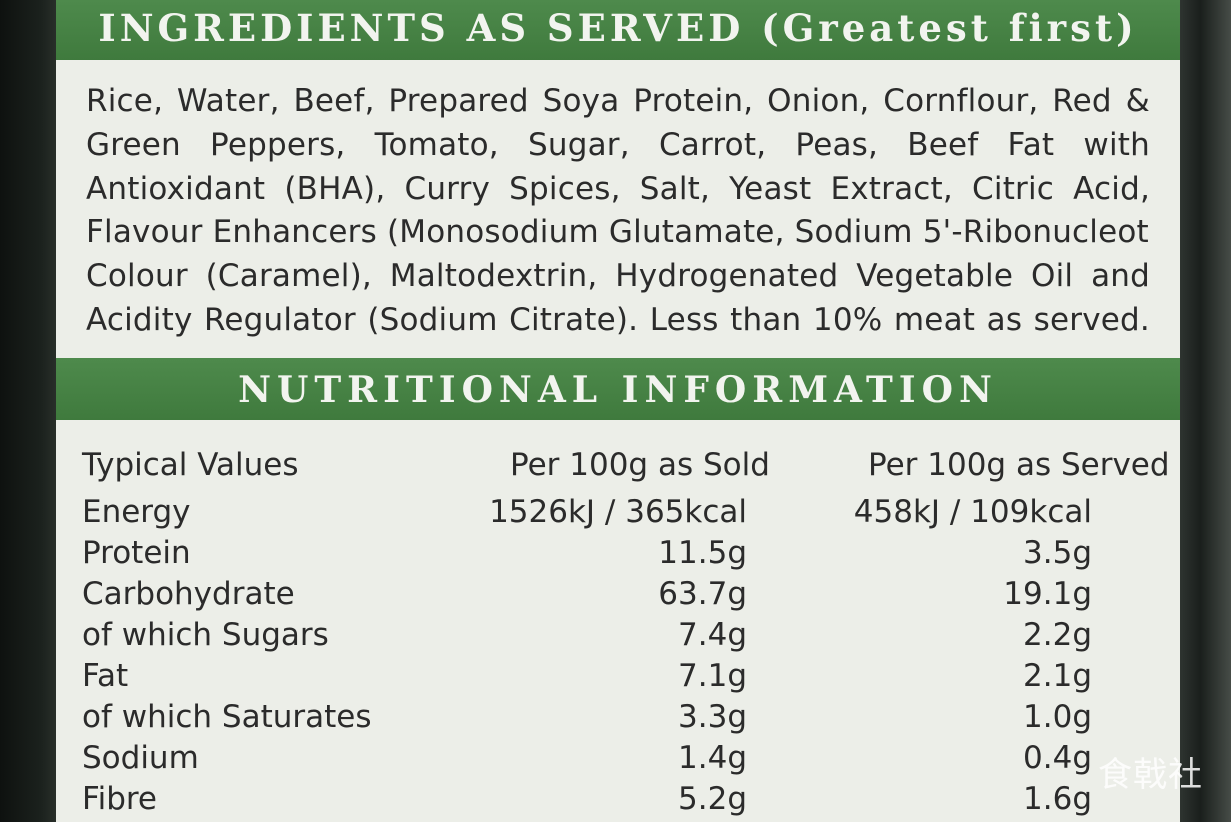 Image resolution: width=1231 pixels, height=822 pixels. What do you see at coordinates (622, 799) in the screenshot?
I see `nutrition-row-fibre: Fibre 5.2g 1.6g` at bounding box center [622, 799].